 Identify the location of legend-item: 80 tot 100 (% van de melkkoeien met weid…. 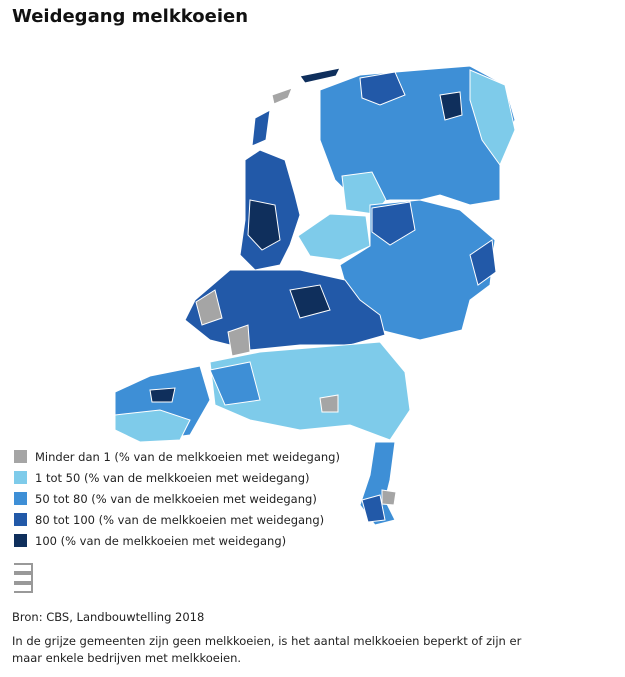
(177, 519).